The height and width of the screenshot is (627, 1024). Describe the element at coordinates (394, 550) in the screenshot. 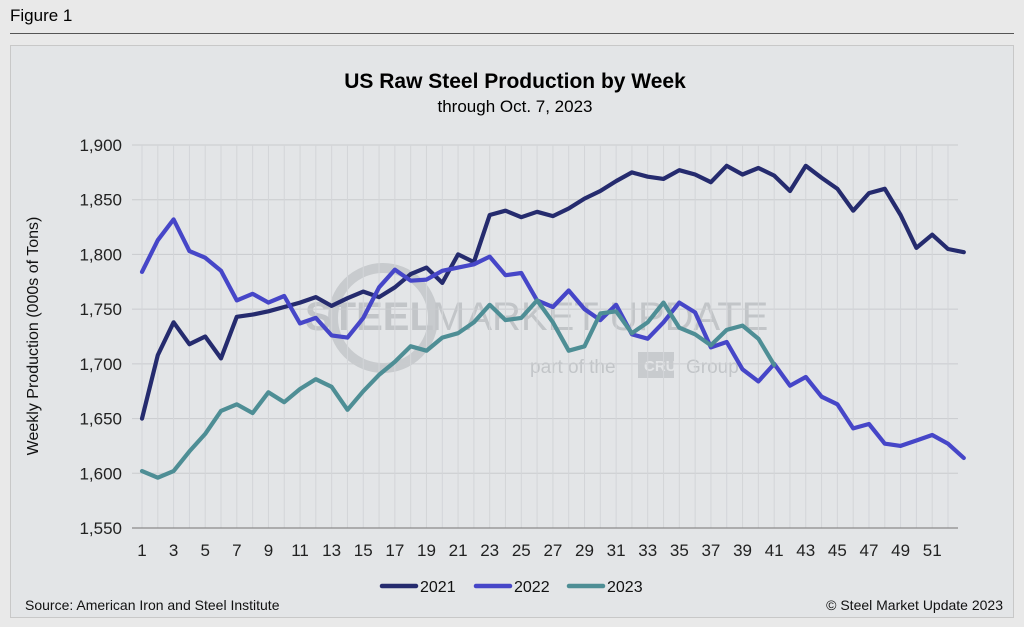

I see `x-tick-label: 17` at that location.